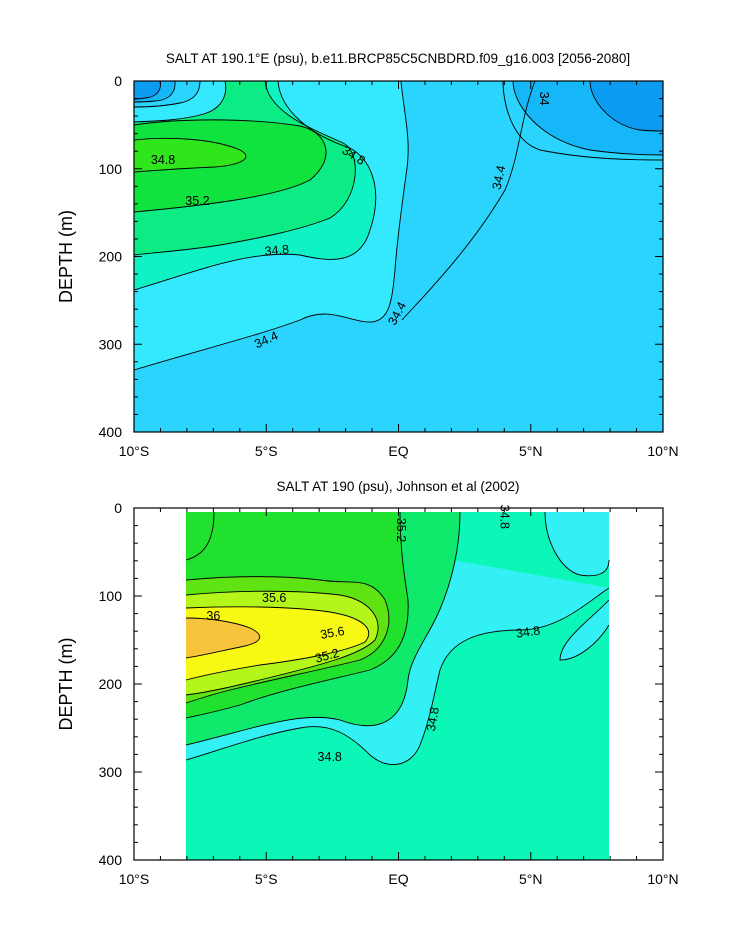  Describe the element at coordinates (544, 99) in the screenshot. I see `contour-label: 34` at that location.